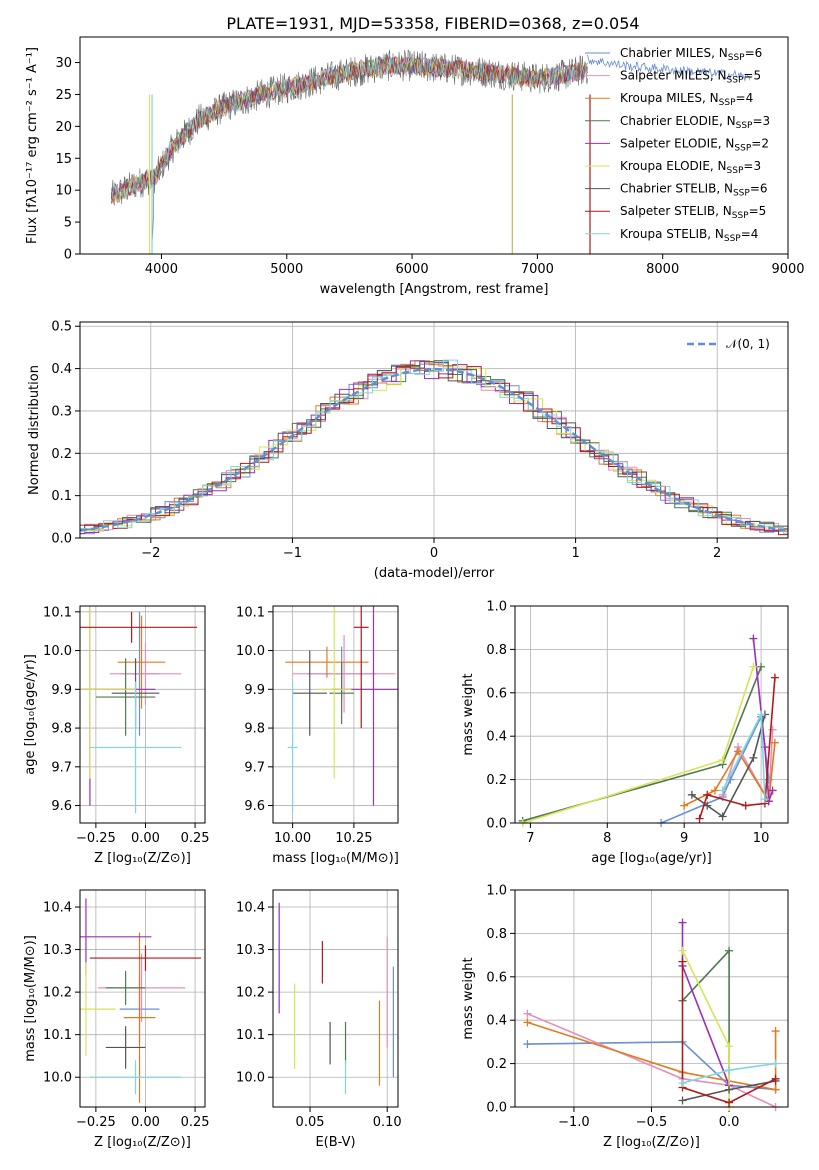 The height and width of the screenshot is (1170, 819). Describe the element at coordinates (292, 553) in the screenshot. I see `residuals-xtick-label: −1` at that location.